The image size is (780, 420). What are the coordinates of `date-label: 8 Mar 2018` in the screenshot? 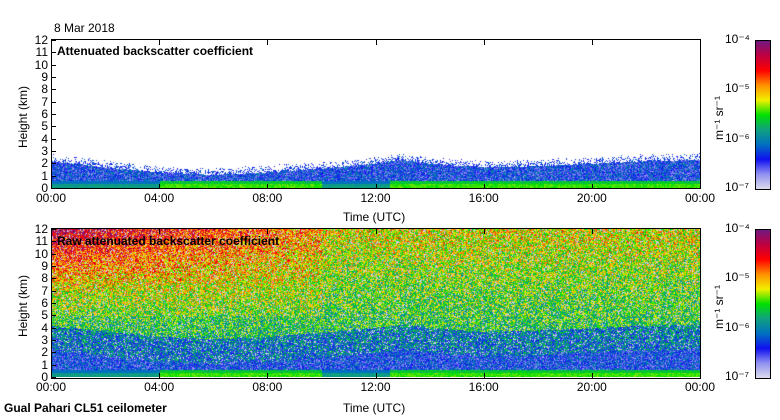 It's located at (84, 28).